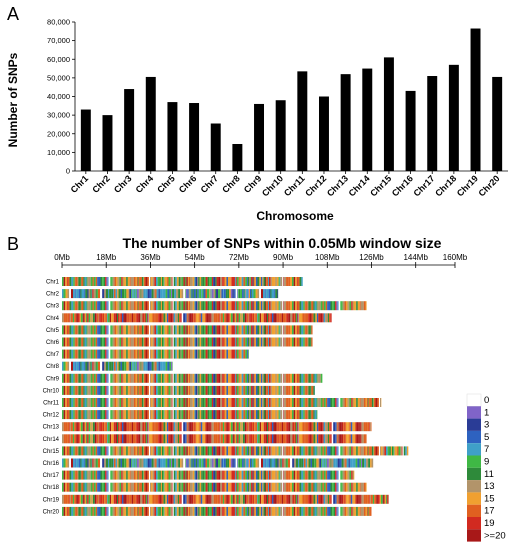  What do you see at coordinates (302, 121) in the screenshot?
I see `bar-chr11` at bounding box center [302, 121].